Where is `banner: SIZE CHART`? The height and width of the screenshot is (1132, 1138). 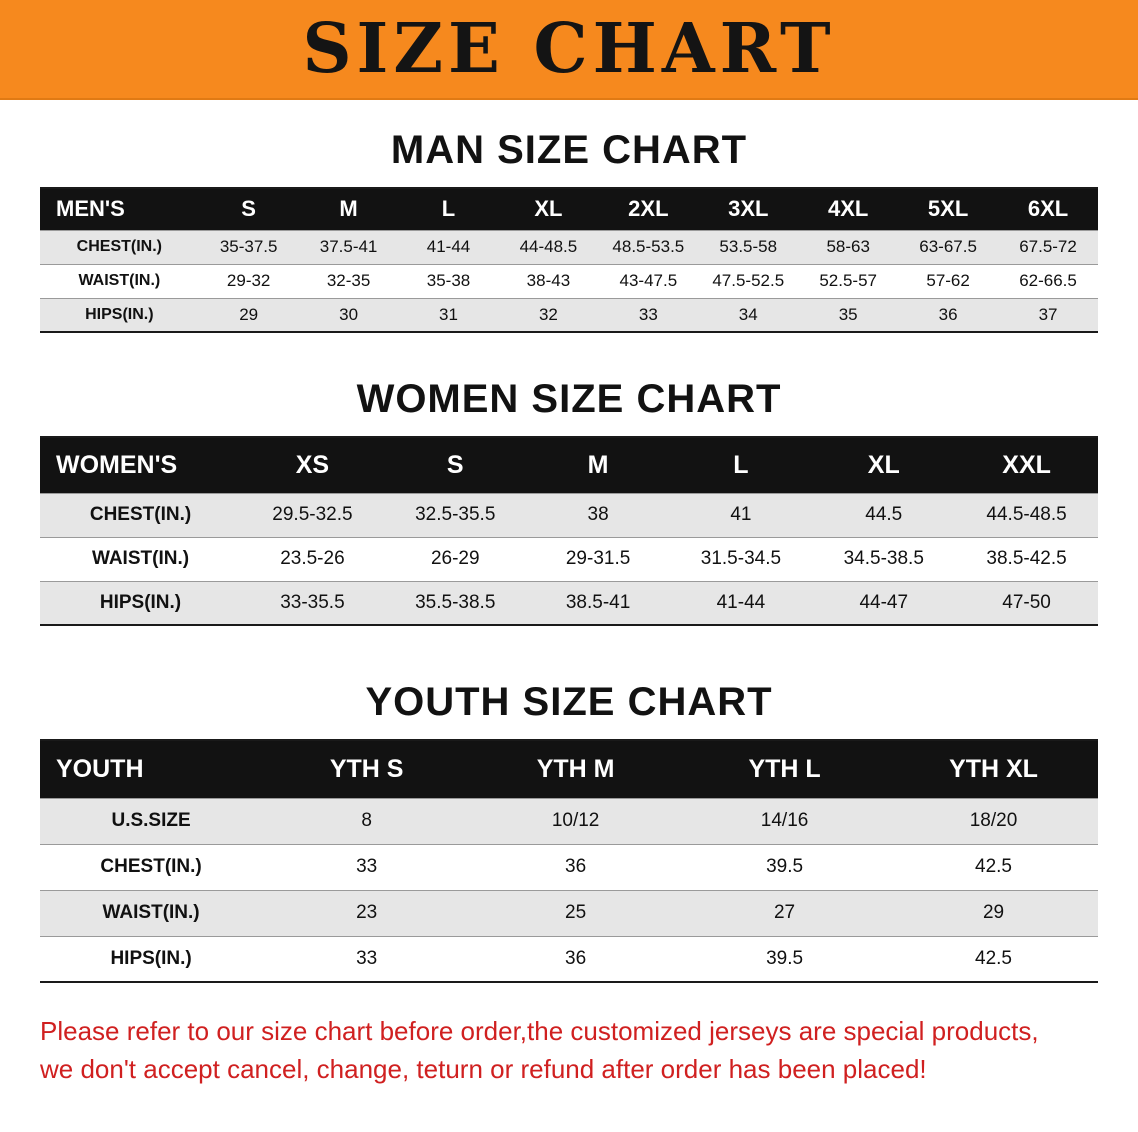 banner: SIZE CHART is located at coordinates (569, 50).